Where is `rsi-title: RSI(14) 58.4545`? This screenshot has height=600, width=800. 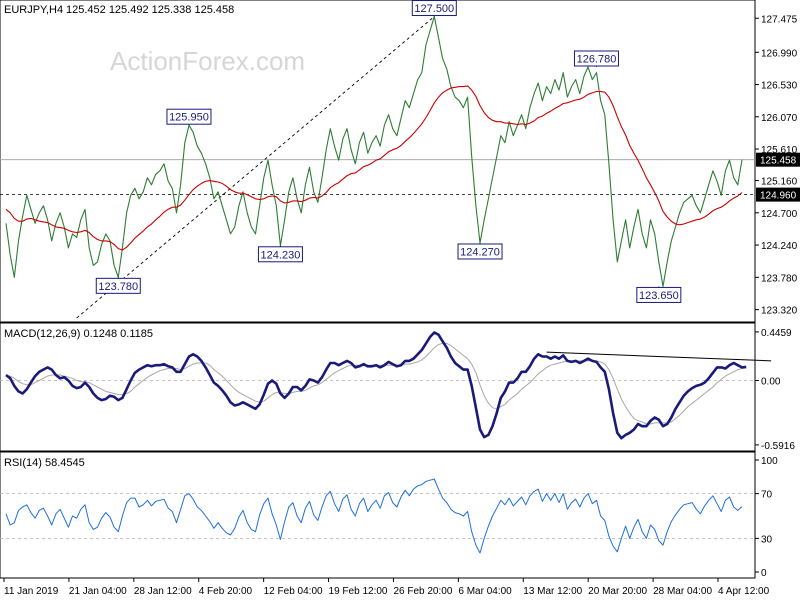
rsi-title: RSI(14) 58.4545 is located at coordinates (44, 463).